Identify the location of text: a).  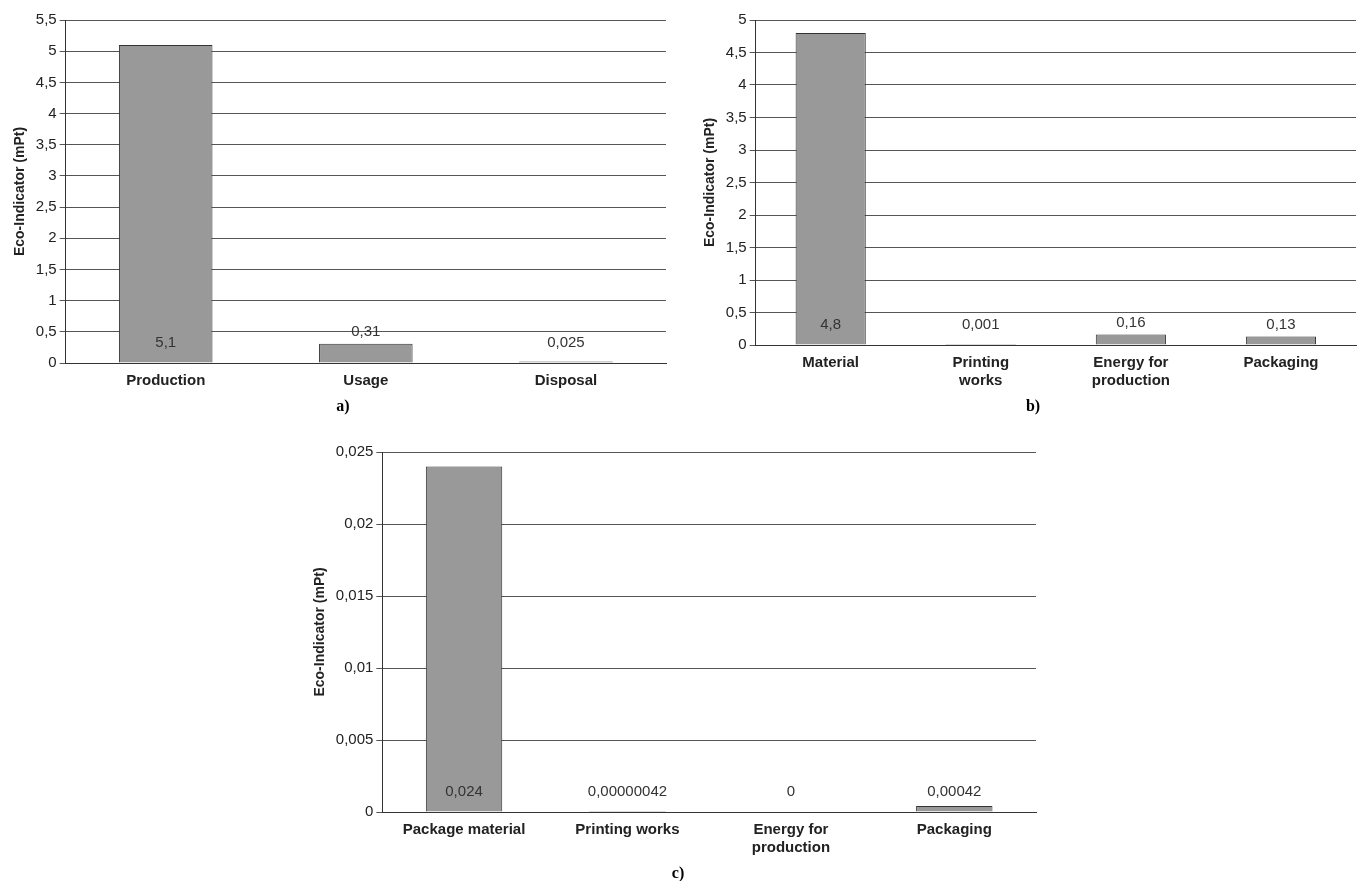
(343, 406).